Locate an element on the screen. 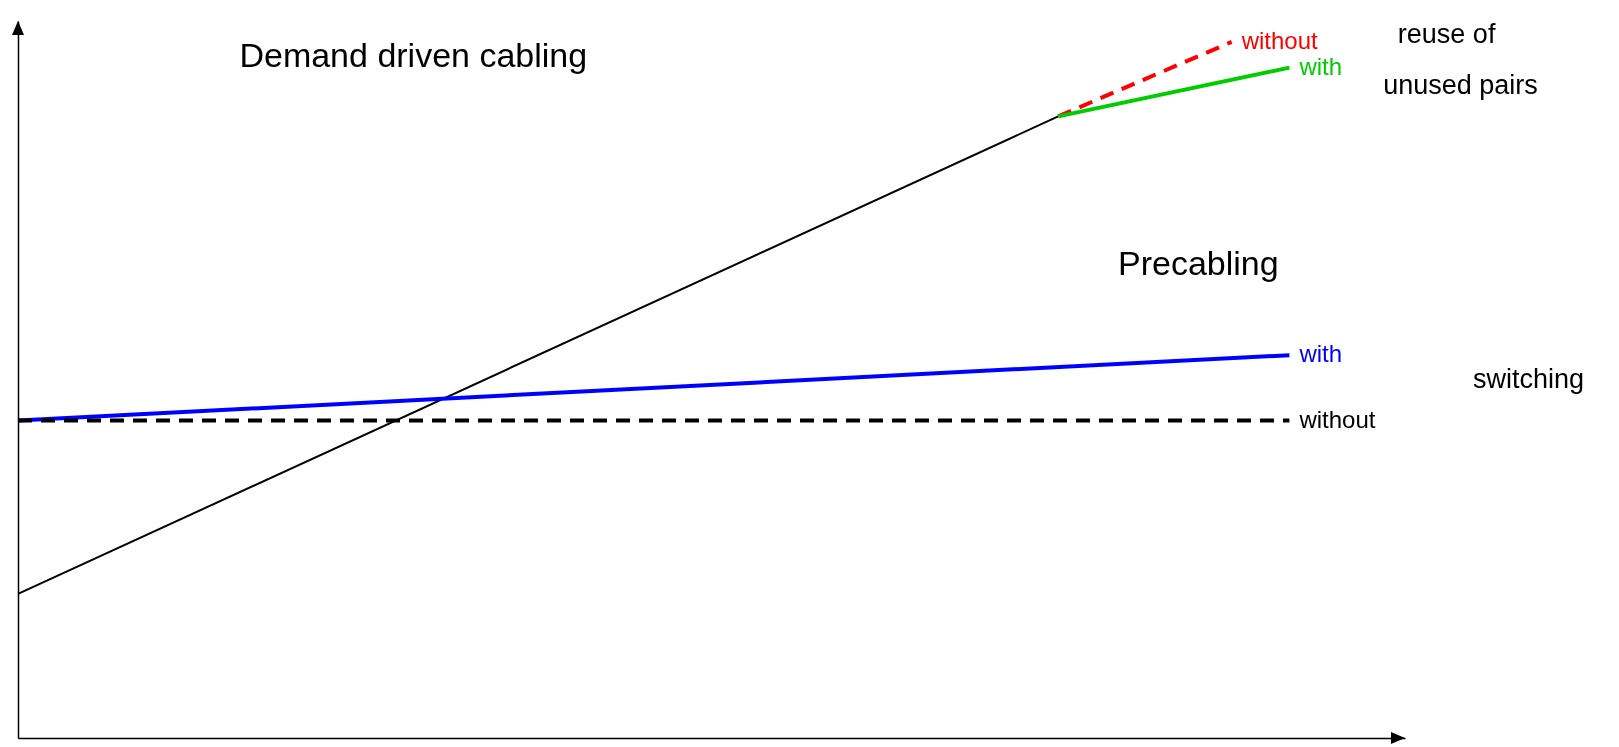  text: switching is located at coordinates (1528, 378).